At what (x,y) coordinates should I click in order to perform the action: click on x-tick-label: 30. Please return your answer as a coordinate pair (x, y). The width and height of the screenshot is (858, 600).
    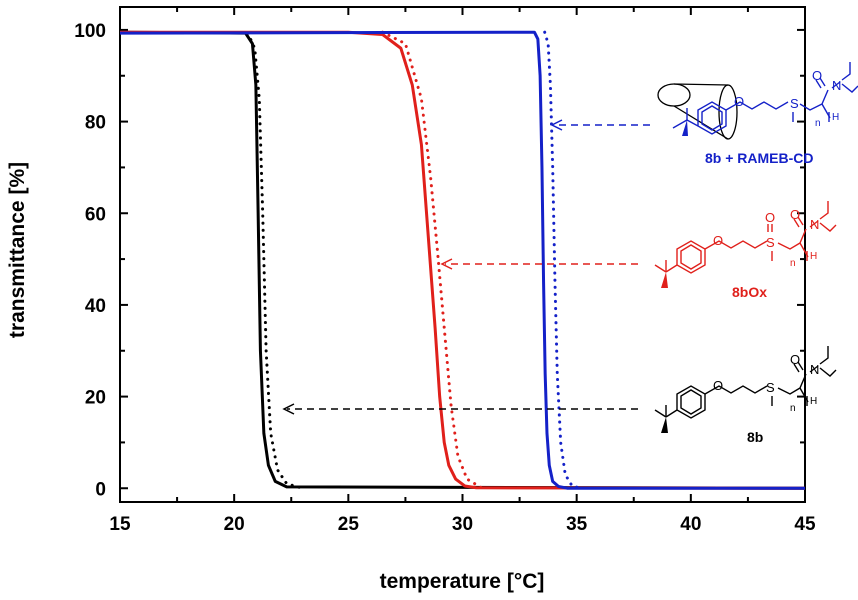
    Looking at the image, I should click on (462, 524).